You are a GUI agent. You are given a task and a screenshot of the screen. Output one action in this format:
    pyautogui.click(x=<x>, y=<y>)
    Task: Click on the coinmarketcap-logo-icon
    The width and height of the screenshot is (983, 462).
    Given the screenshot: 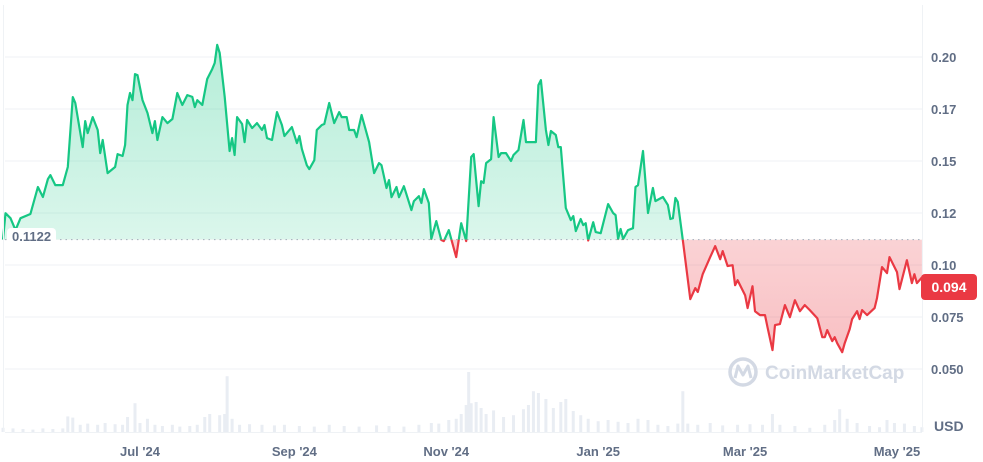 What is the action you would take?
    pyautogui.click(x=743, y=372)
    